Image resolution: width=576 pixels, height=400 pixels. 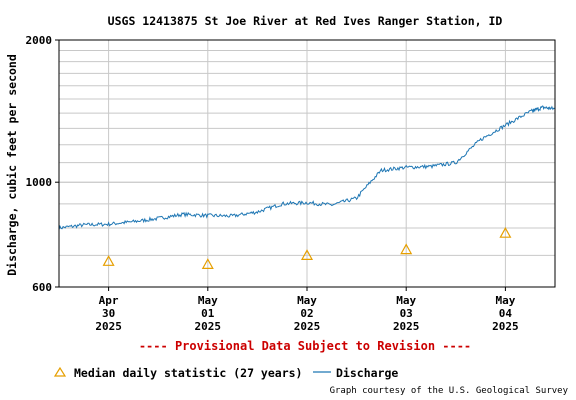 I want to click on y-tick-label: 1000, so click(x=39, y=182).